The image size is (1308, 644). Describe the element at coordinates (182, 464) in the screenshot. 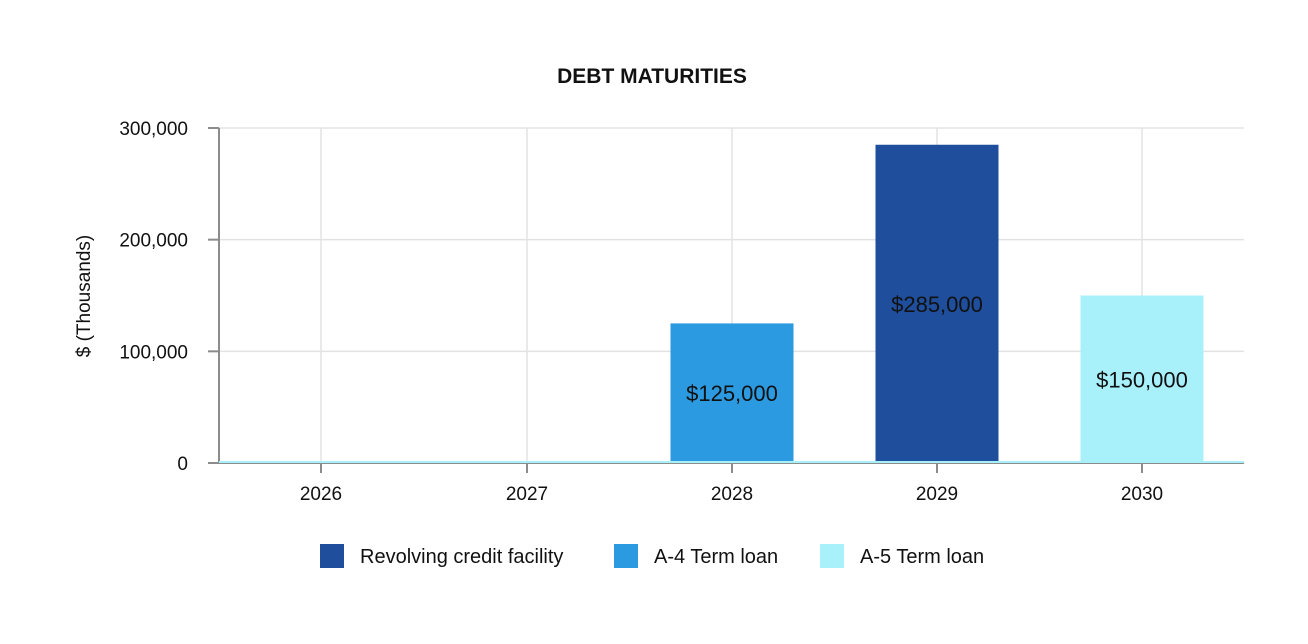

I see `y-tick-label: 0` at that location.